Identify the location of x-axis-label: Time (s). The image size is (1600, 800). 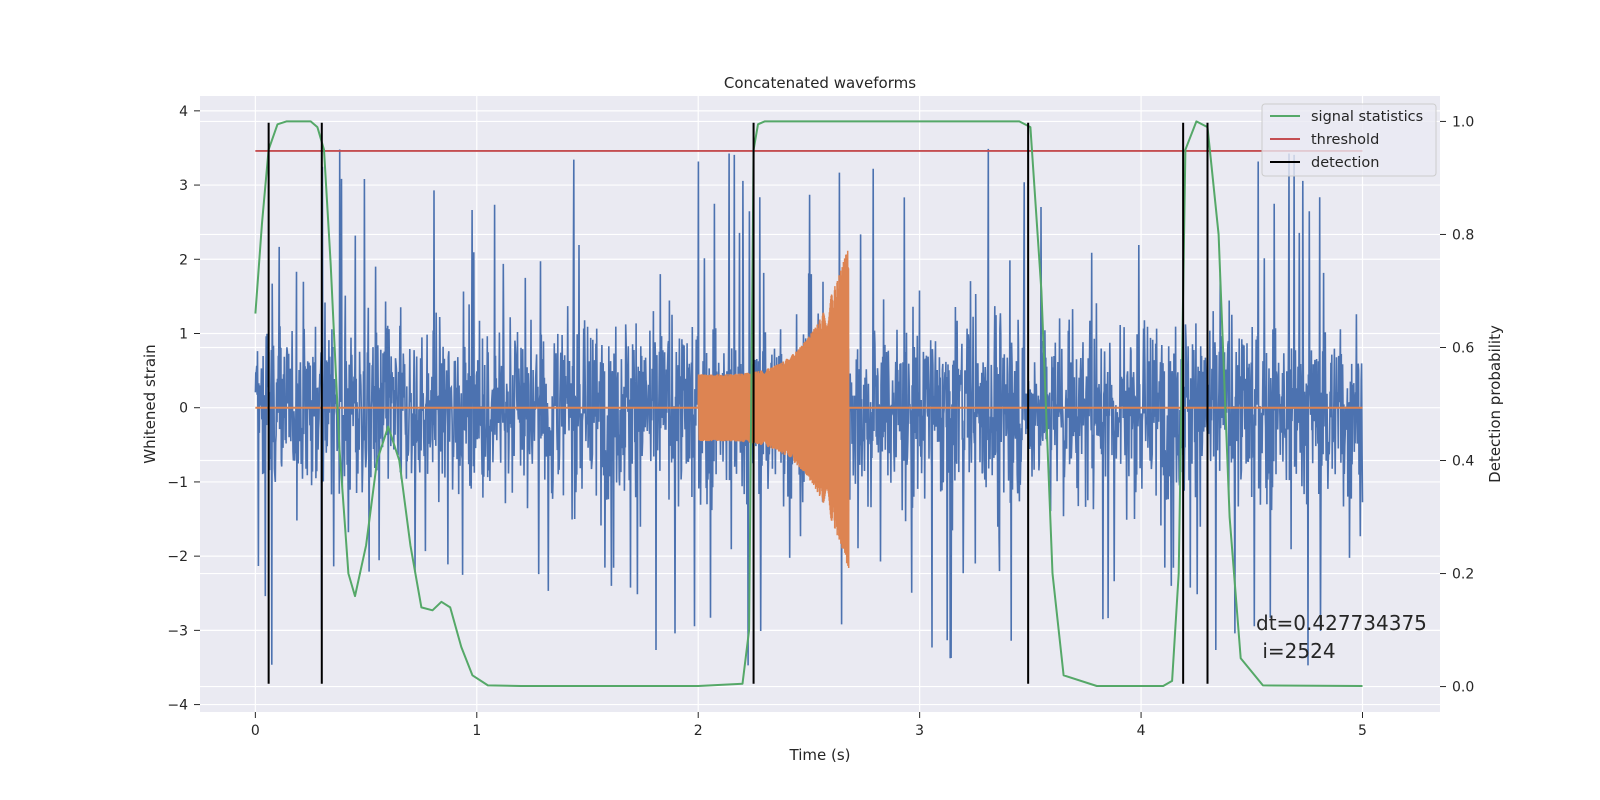
(820, 755).